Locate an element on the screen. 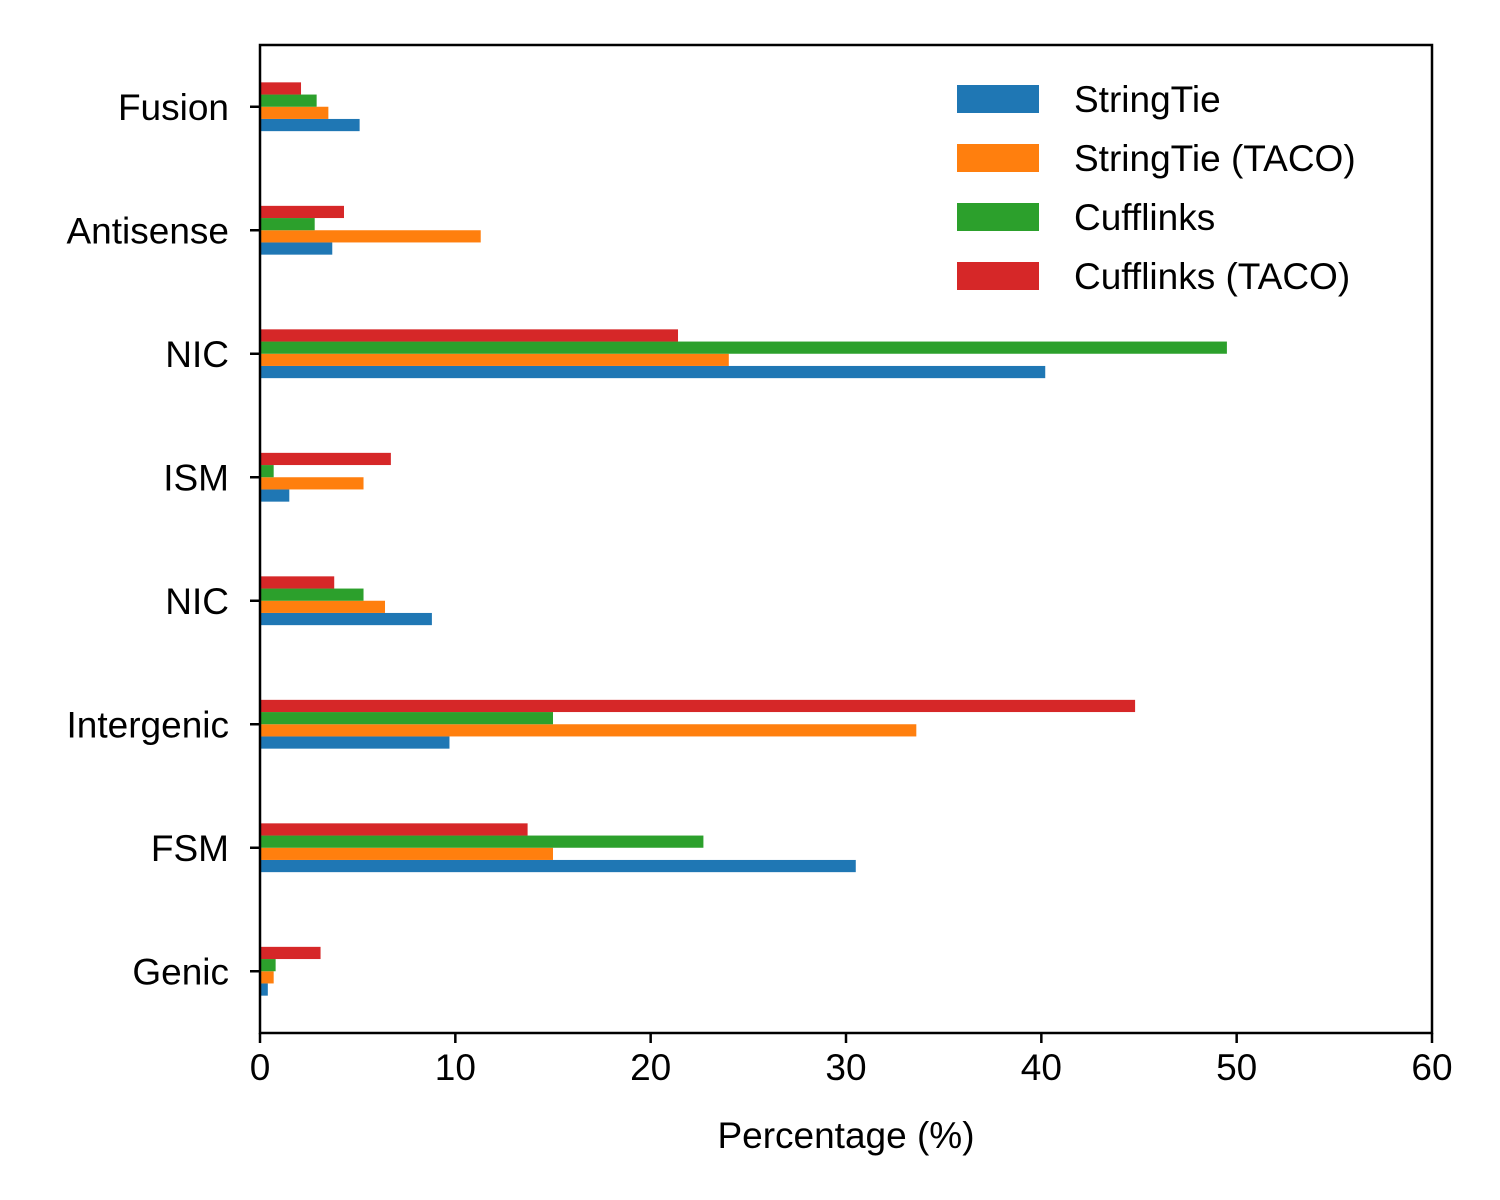  x-tick-label: 50 is located at coordinates (1236, 1067).